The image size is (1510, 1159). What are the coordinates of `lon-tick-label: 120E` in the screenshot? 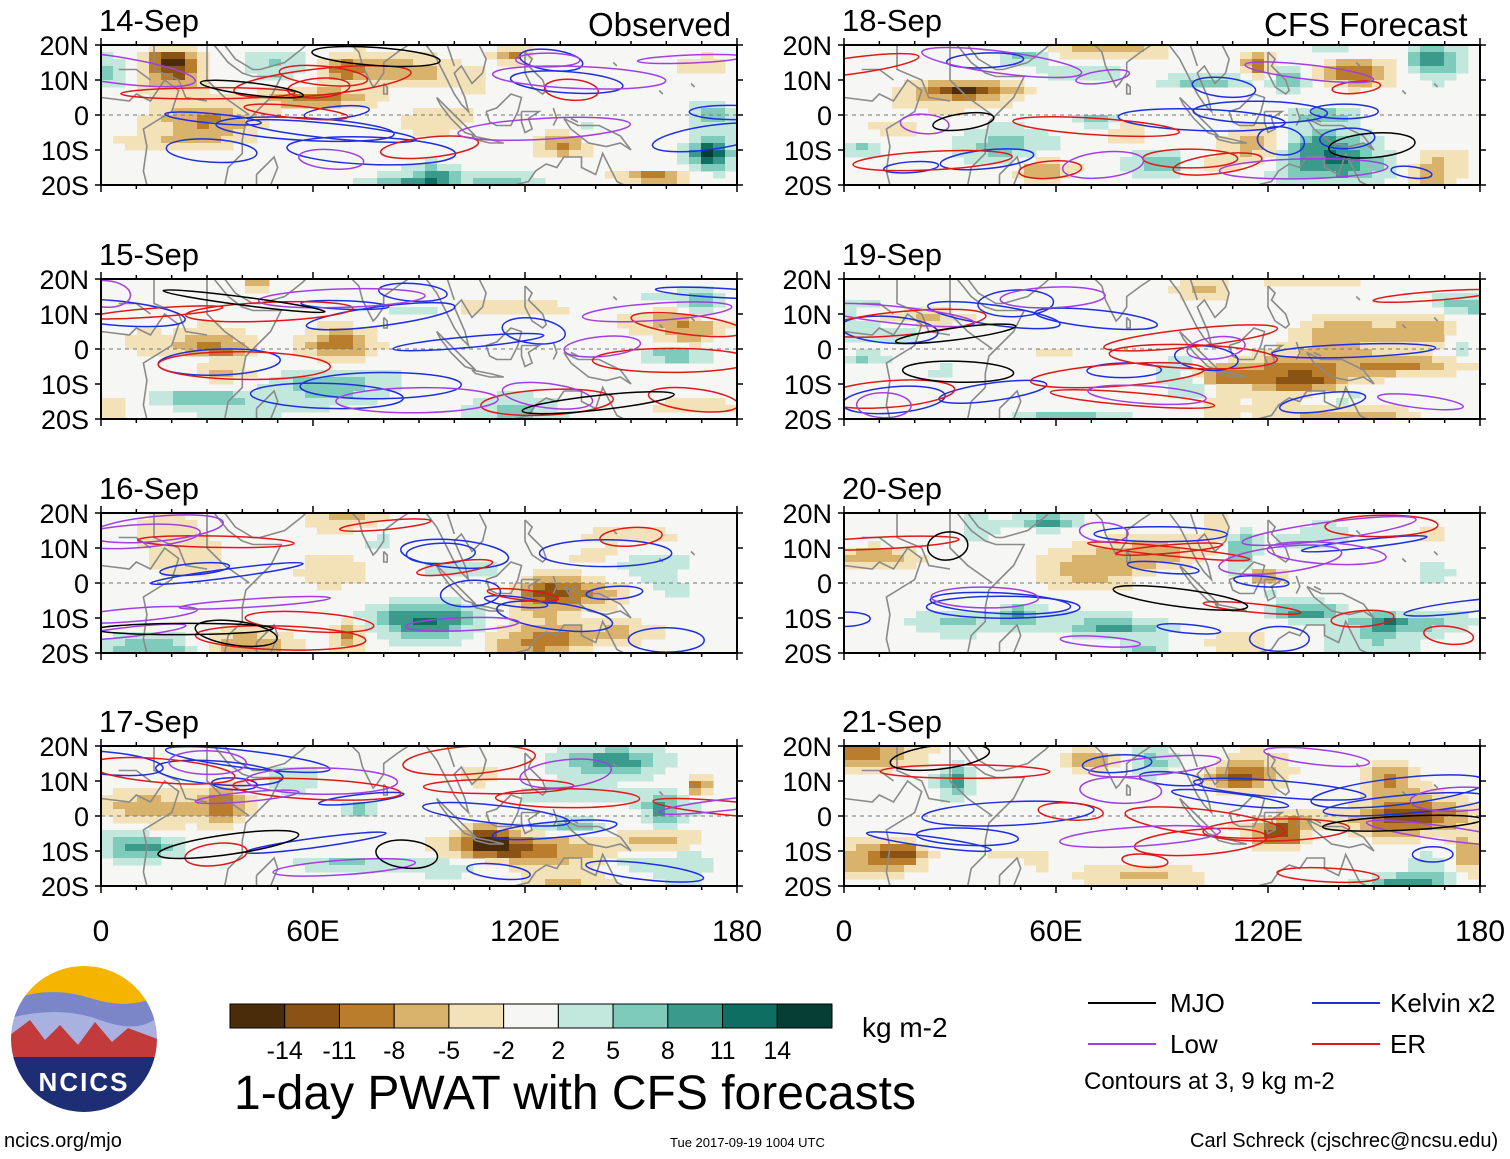 It's located at (1268, 931).